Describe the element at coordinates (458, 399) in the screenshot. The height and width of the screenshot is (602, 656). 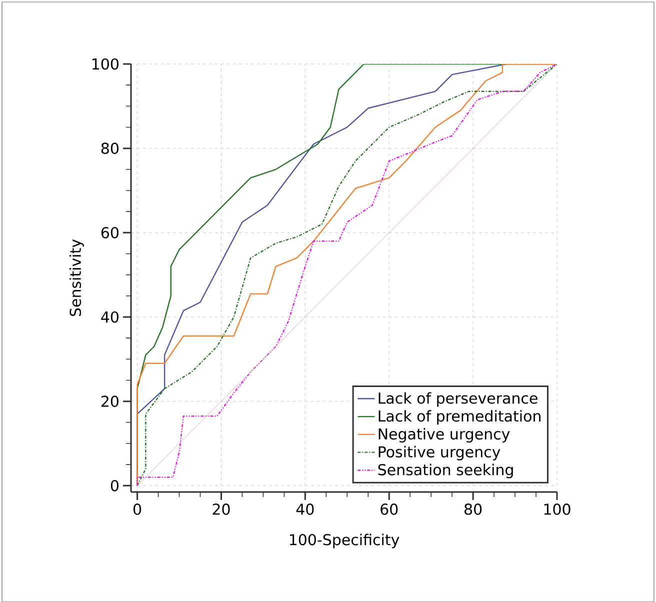
I see `legend-label: Lack of perseverance` at that location.